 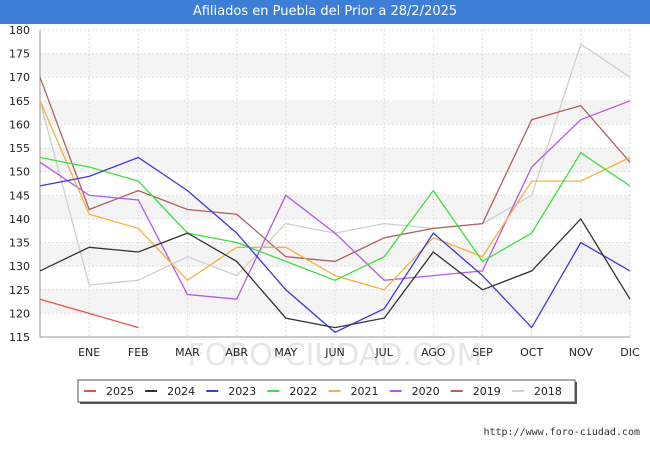 What do you see at coordinates (581, 352) in the screenshot?
I see `x-tick-label: NOV` at bounding box center [581, 352].